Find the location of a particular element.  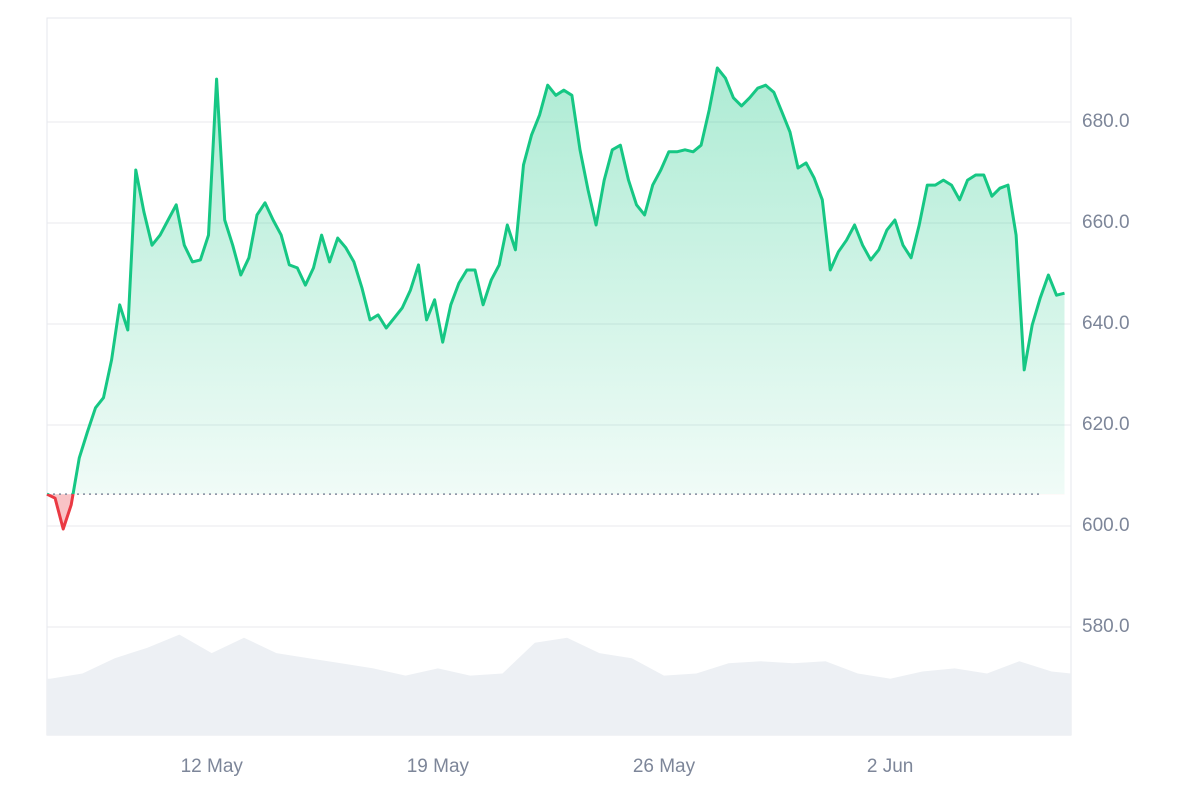

y-tick-label: 580.0 is located at coordinates (1106, 626).